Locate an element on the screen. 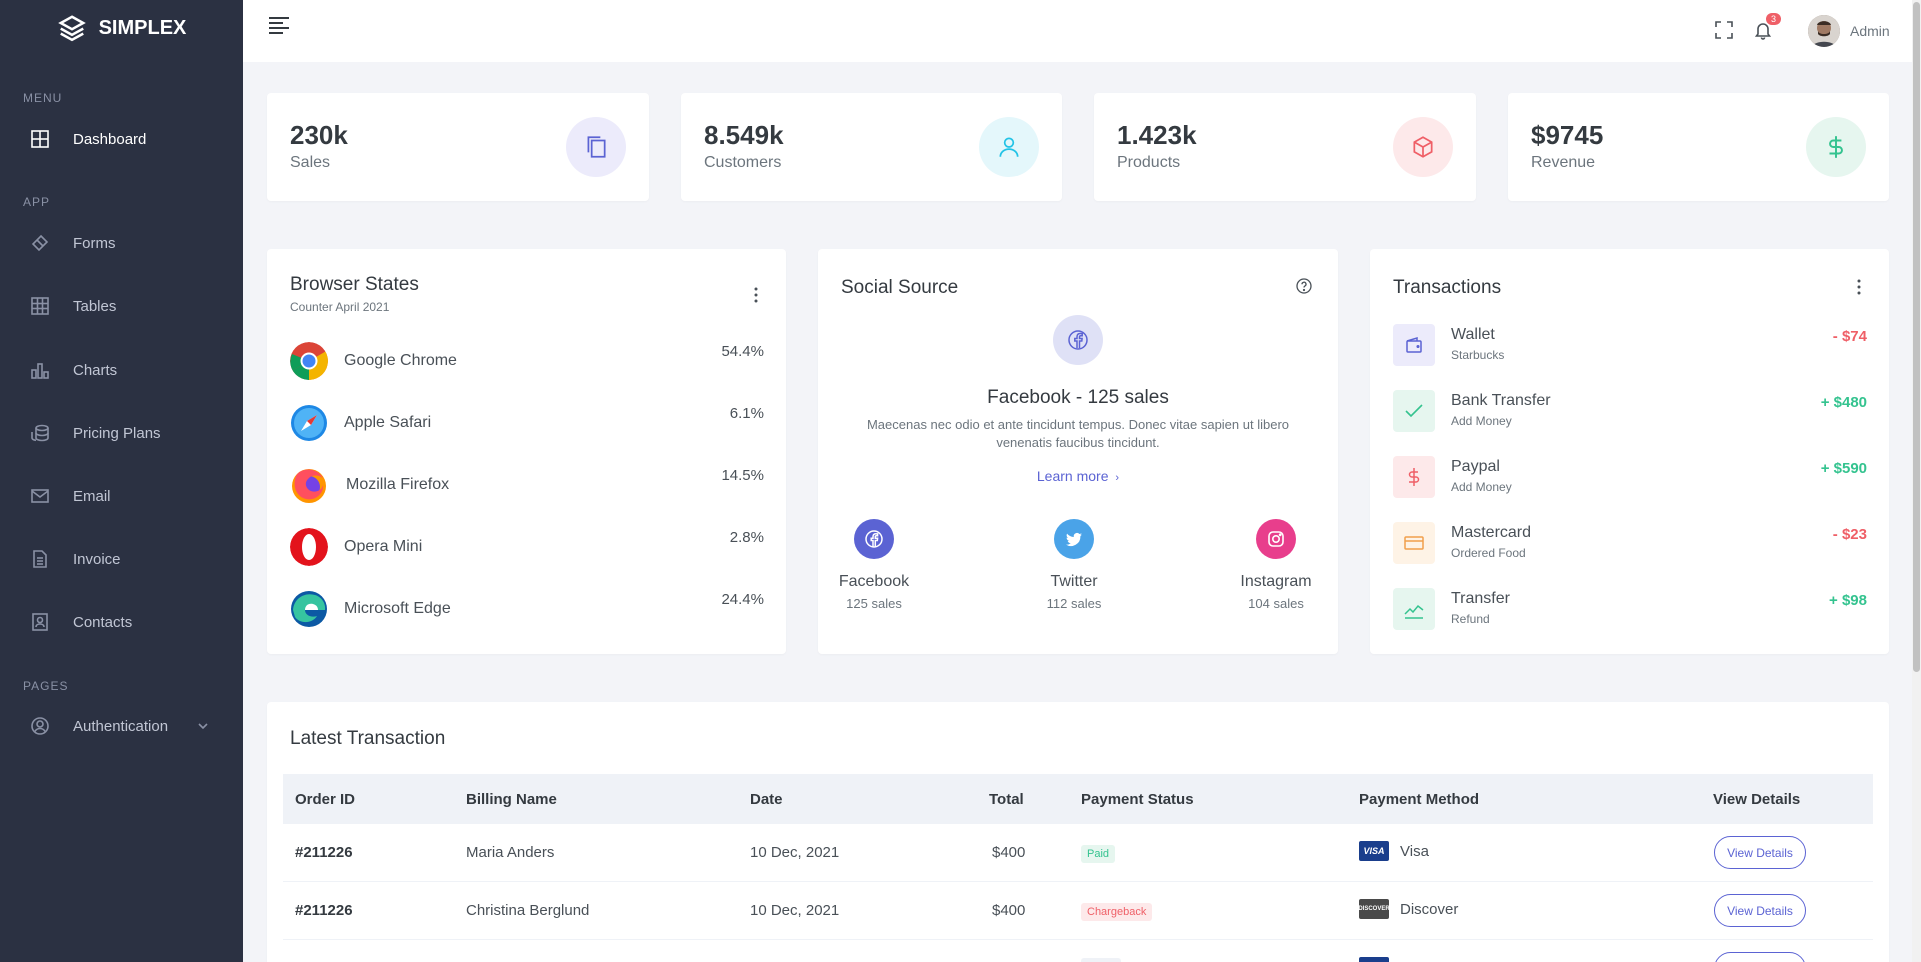 Image resolution: width=1921 pixels, height=962 pixels. bar-chart-icon is located at coordinates (40, 371).